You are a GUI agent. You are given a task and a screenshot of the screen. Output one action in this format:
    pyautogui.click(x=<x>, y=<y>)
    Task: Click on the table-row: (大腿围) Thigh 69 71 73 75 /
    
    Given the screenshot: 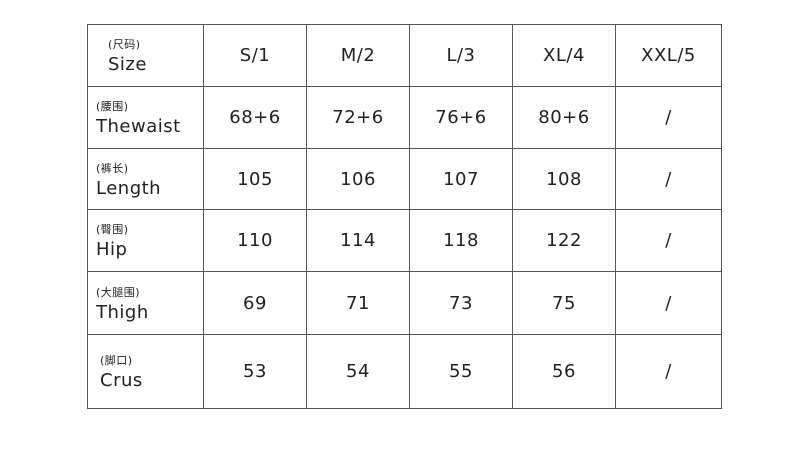 What is the action you would take?
    pyautogui.click(x=404, y=303)
    